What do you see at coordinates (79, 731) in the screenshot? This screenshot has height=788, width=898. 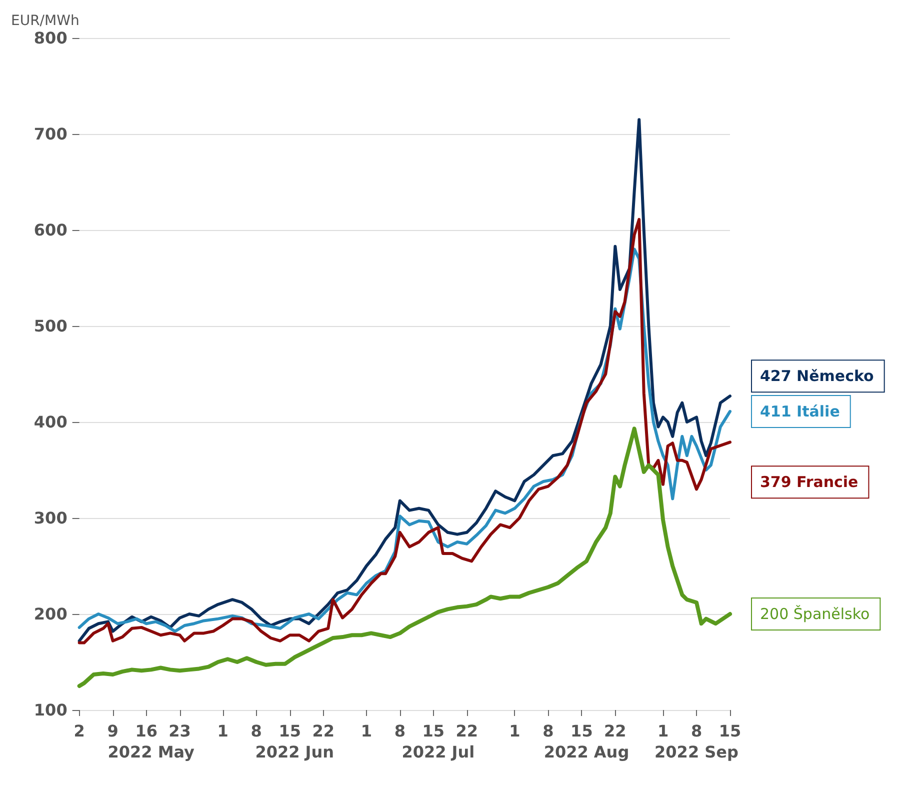 I see `x-tick-label: 2` at bounding box center [79, 731].